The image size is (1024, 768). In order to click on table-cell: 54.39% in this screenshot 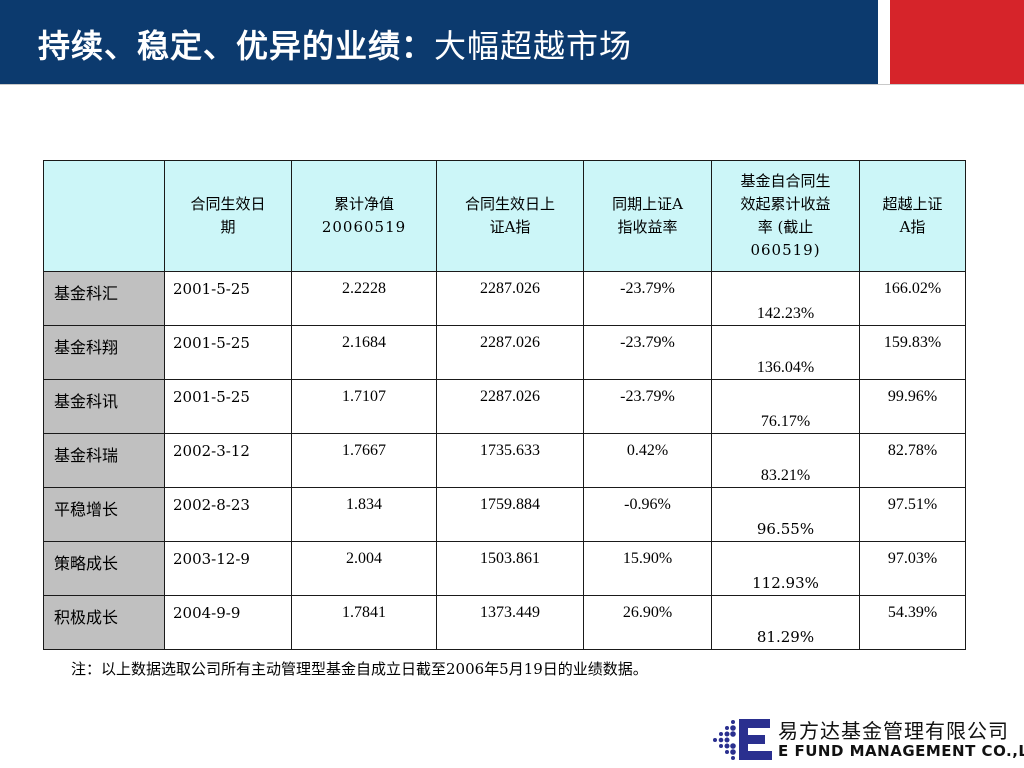, I will do `click(912, 622)`.